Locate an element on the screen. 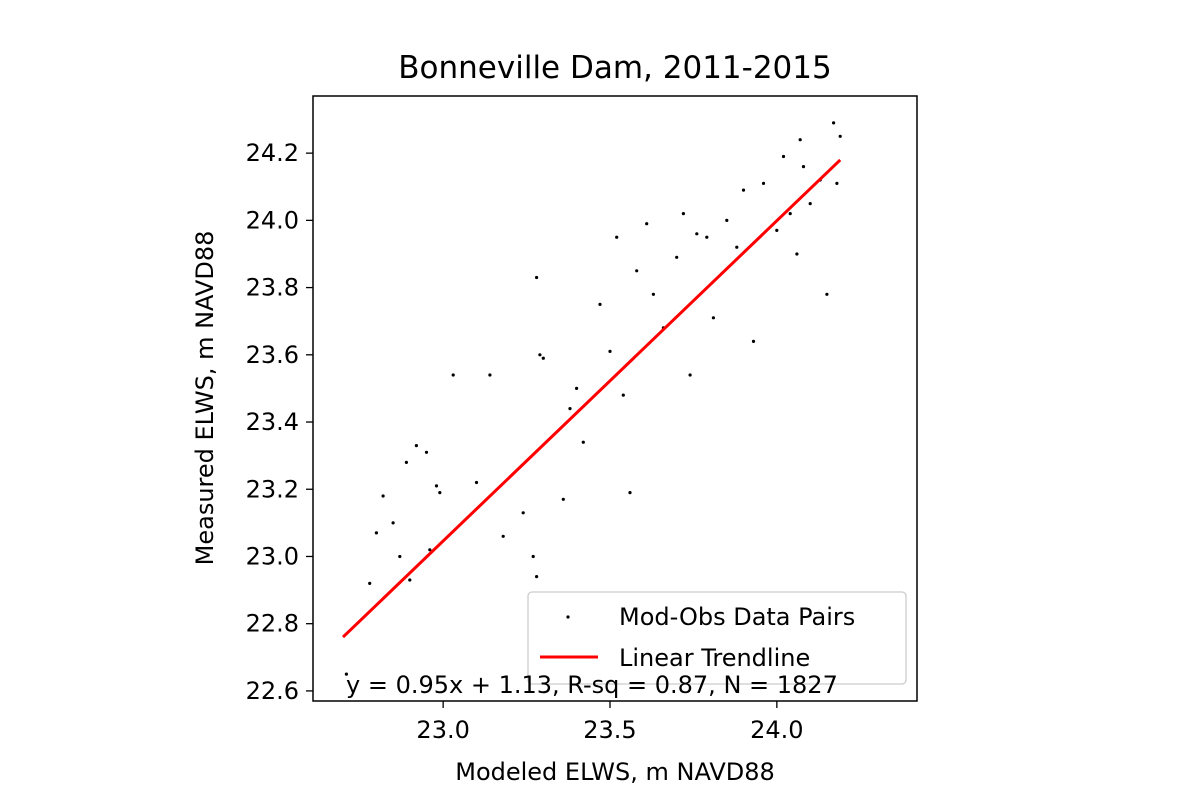 The height and width of the screenshot is (800, 1200). y-tick-label: 24.0 is located at coordinates (272, 220).